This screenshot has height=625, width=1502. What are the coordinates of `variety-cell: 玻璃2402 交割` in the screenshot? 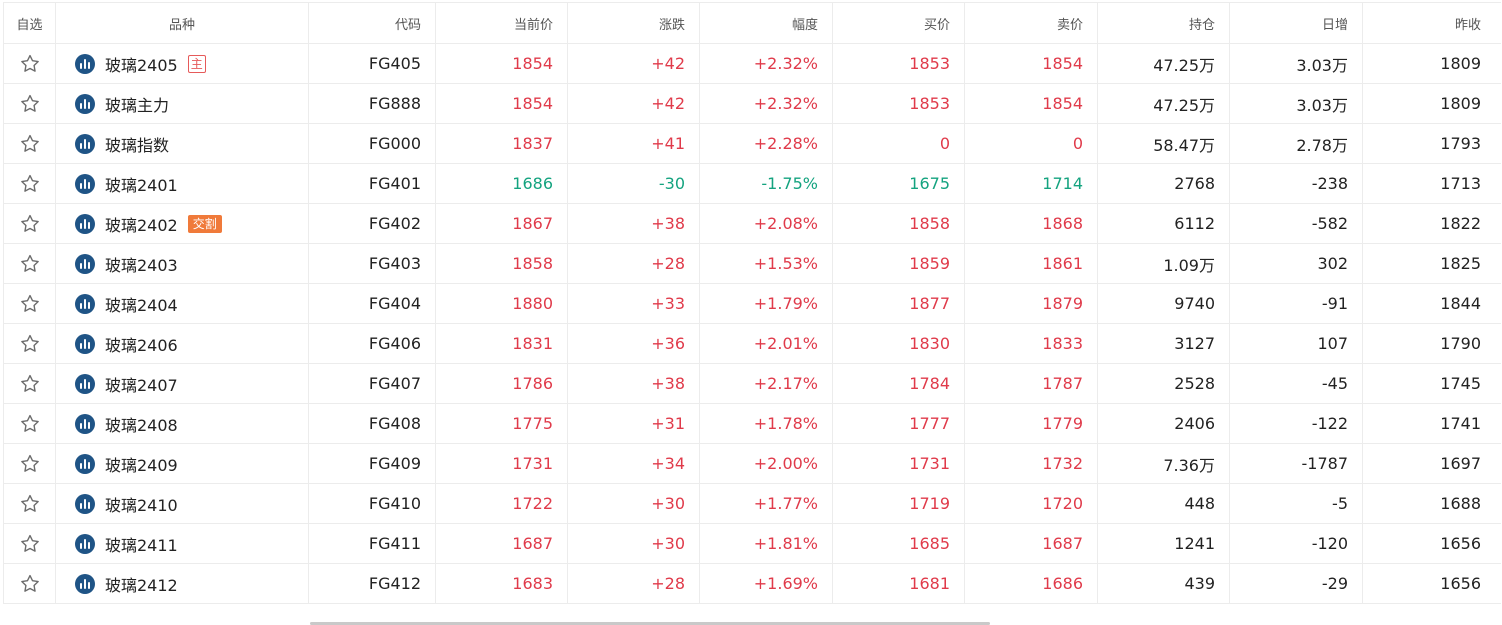 It's located at (182, 223).